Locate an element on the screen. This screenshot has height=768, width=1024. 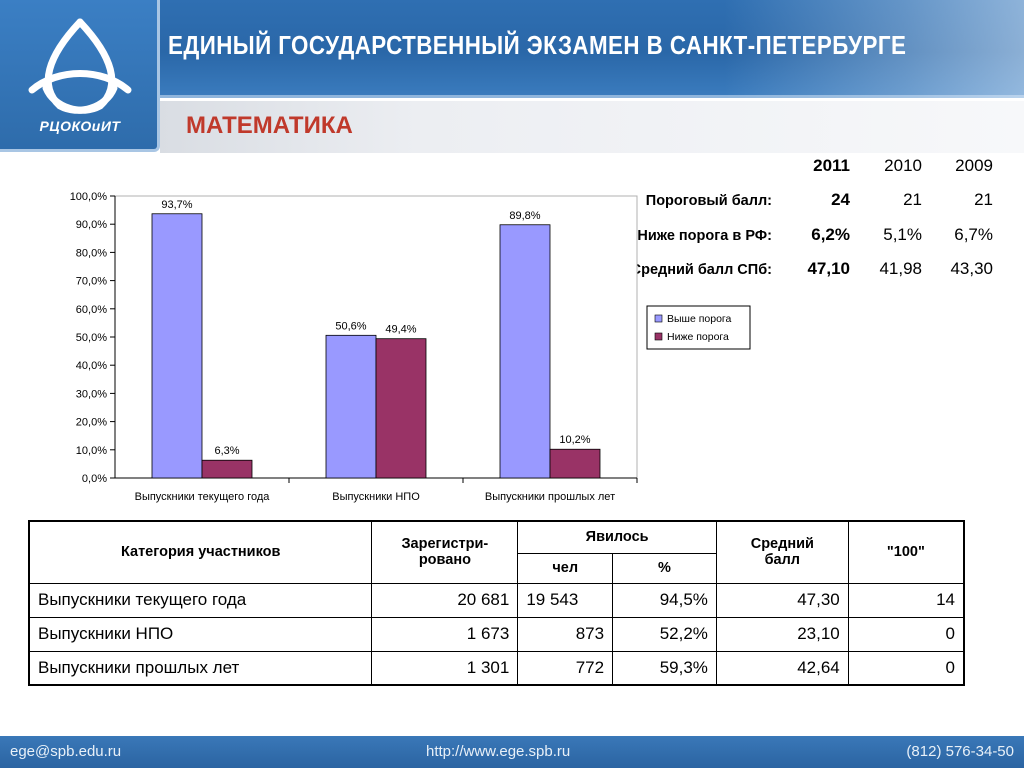
header-category: Категория участников is located at coordinates (200, 552).